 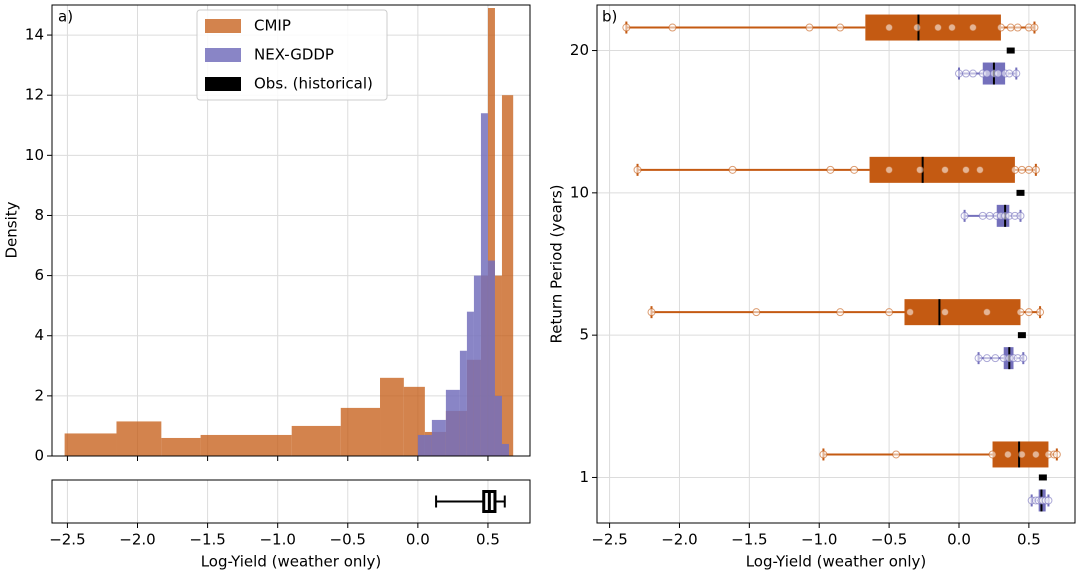 I want to click on y-tick-label: 6, so click(x=39, y=275).